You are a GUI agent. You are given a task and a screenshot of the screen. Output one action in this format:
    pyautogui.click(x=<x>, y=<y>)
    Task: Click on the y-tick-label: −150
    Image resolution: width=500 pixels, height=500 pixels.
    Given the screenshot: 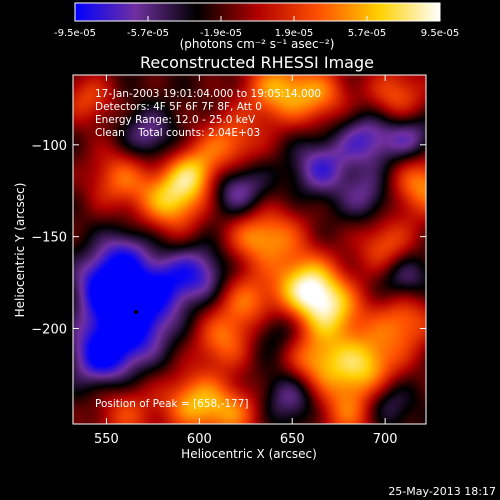 What is the action you would take?
    pyautogui.click(x=49, y=238)
    